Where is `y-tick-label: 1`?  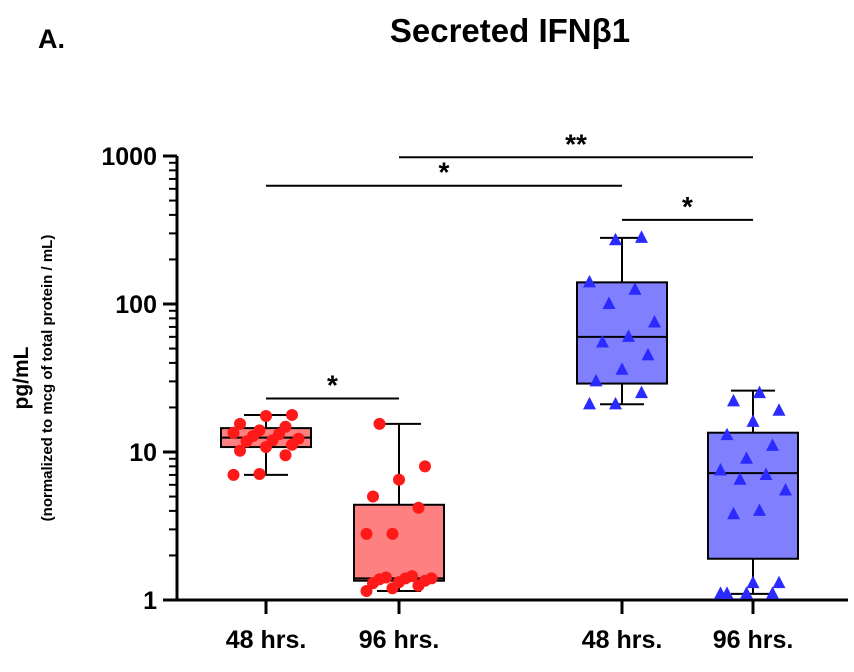 y-tick-label: 1 is located at coordinates (150, 601).